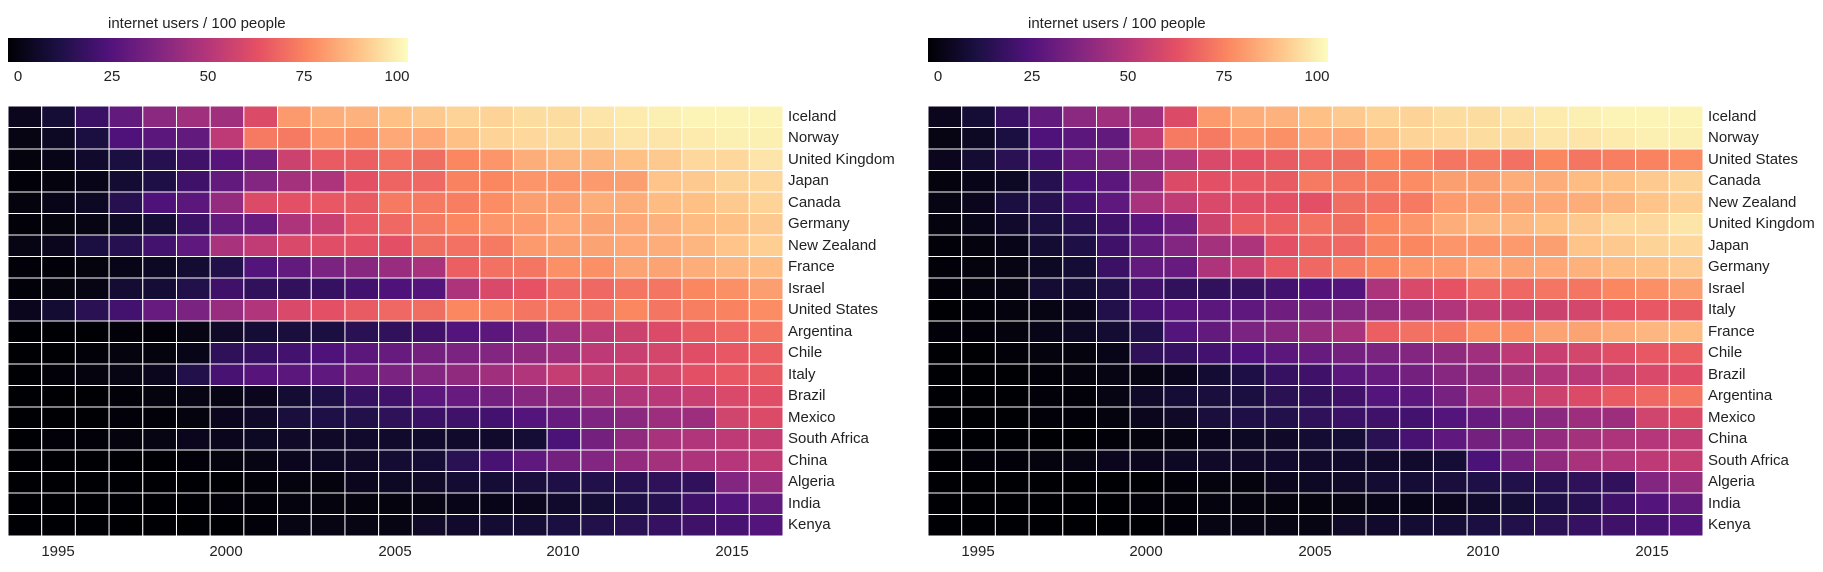 This screenshot has height=572, width=1823. Describe the element at coordinates (1733, 137) in the screenshot. I see `row-label: Norway` at that location.